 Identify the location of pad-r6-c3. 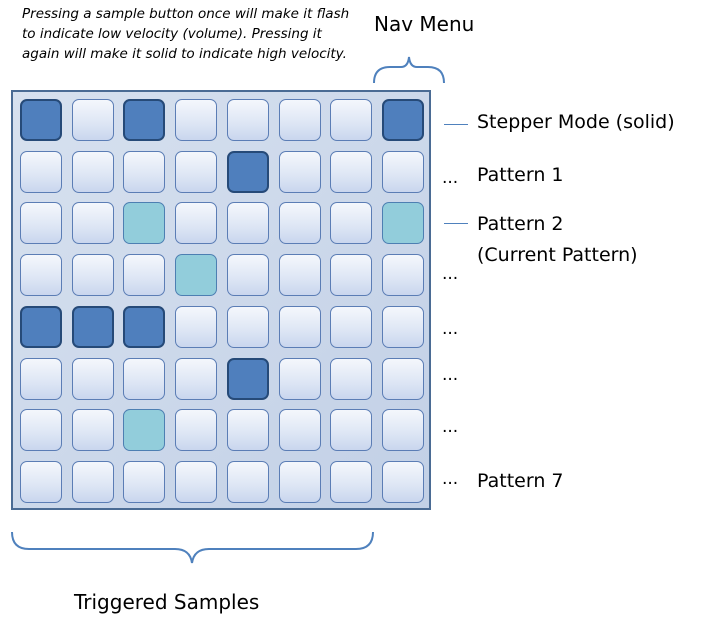
(144, 378).